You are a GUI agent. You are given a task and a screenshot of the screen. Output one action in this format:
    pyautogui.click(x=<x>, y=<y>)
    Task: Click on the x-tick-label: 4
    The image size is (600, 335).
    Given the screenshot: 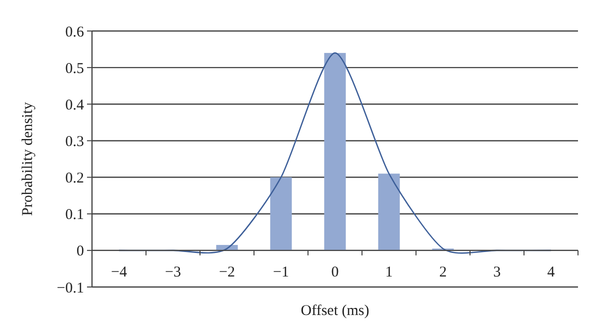 What is the action you would take?
    pyautogui.click(x=551, y=272)
    